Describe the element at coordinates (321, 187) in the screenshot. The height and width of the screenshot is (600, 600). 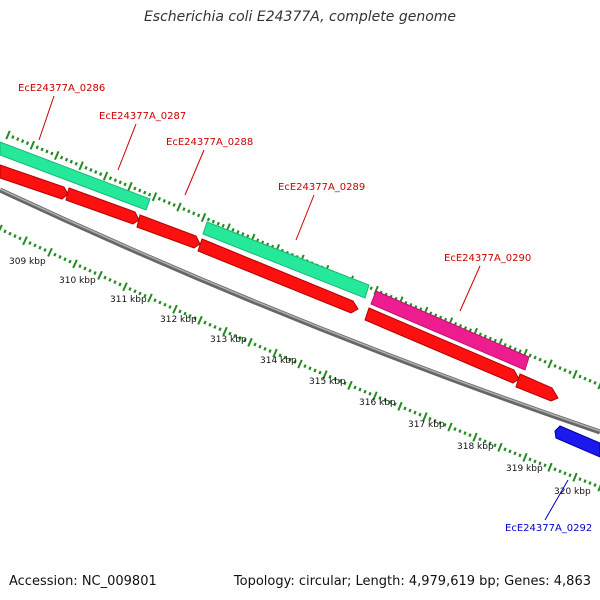
I see `gene-label: EcE24377A_0289` at that location.